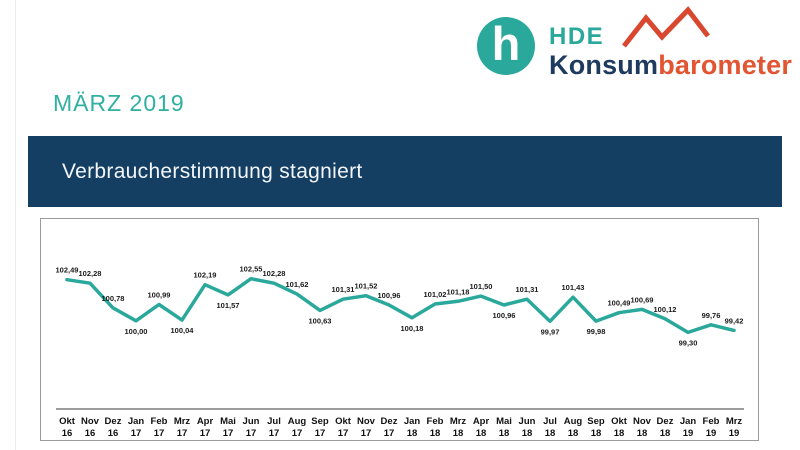  What do you see at coordinates (481, 286) in the screenshot?
I see `data-point-label: 101,50` at bounding box center [481, 286].